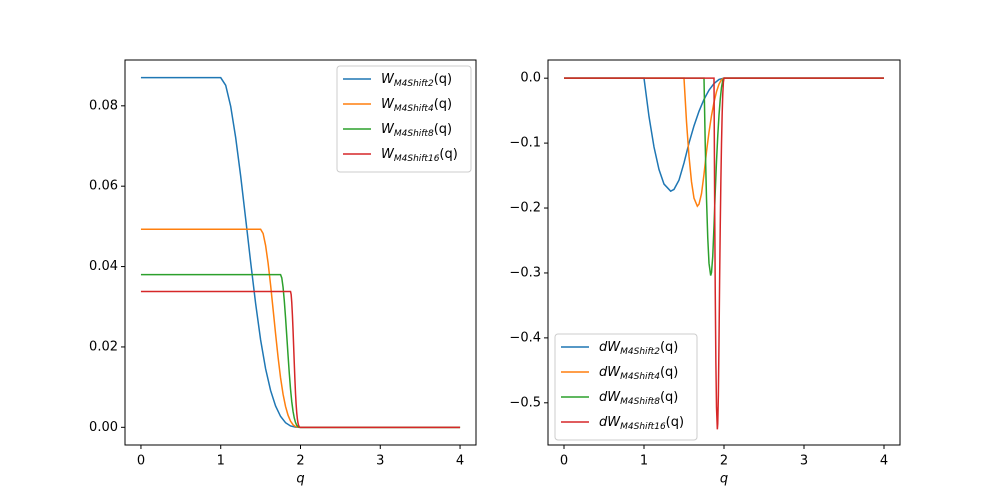 This screenshot has width=1000, height=500. Describe the element at coordinates (638, 348) in the screenshot. I see `legend-label: dWM4Shift2(q)` at that location.